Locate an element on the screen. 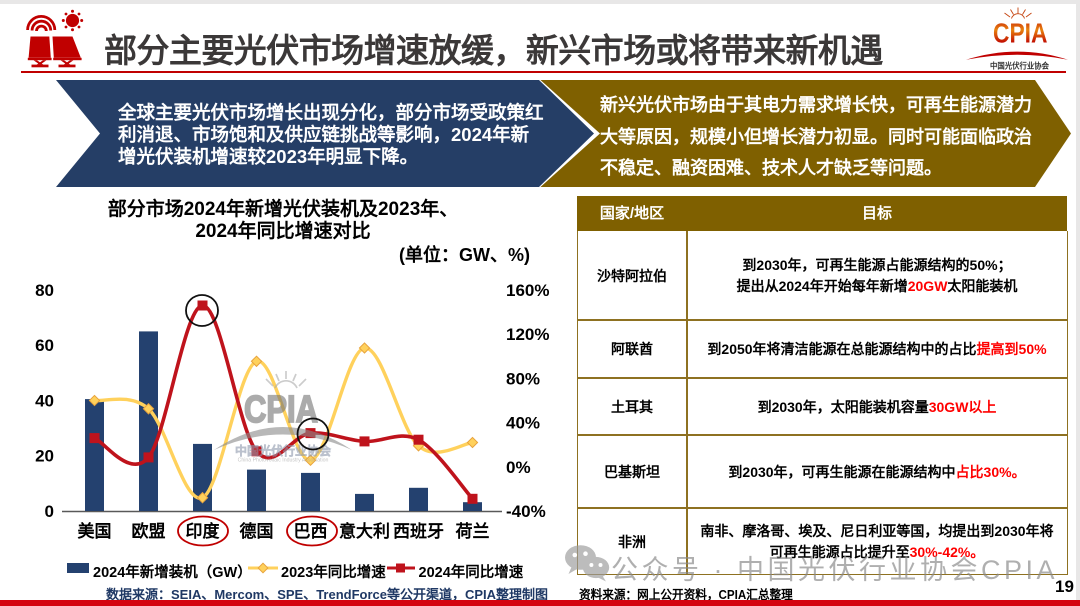 The width and height of the screenshot is (1080, 606). svg-text: 120% is located at coordinates (527, 334).